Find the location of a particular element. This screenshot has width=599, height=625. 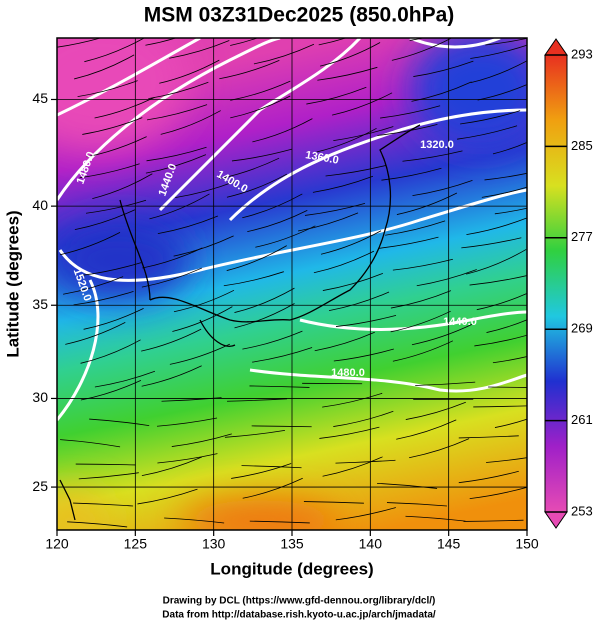

colorbar-top-arrow is located at coordinates (556, 47).